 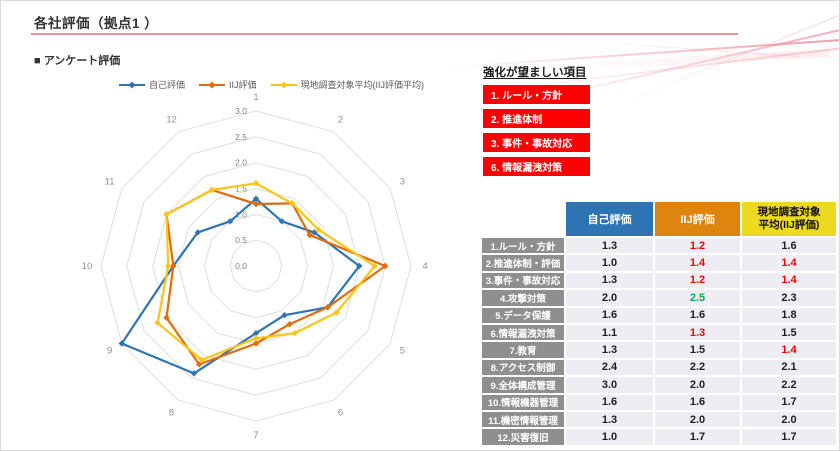 What do you see at coordinates (697, 298) in the screenshot?
I see `value-cell: 2.5` at bounding box center [697, 298].